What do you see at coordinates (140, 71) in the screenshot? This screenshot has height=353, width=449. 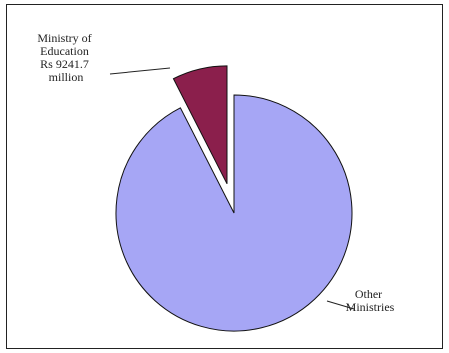 I see `leader-line-education` at bounding box center [140, 71].